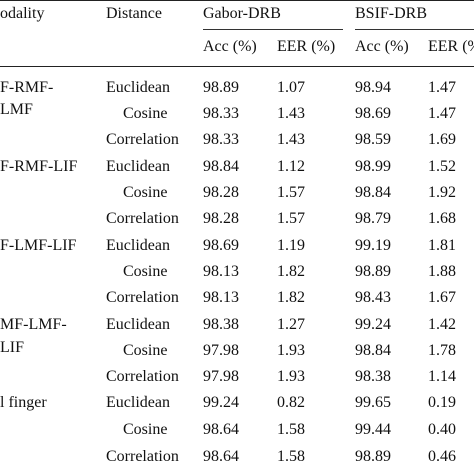 This screenshot has height=474, width=474. Describe the element at coordinates (291, 245) in the screenshot. I see `gabor-eer-cell: 1.19` at that location.